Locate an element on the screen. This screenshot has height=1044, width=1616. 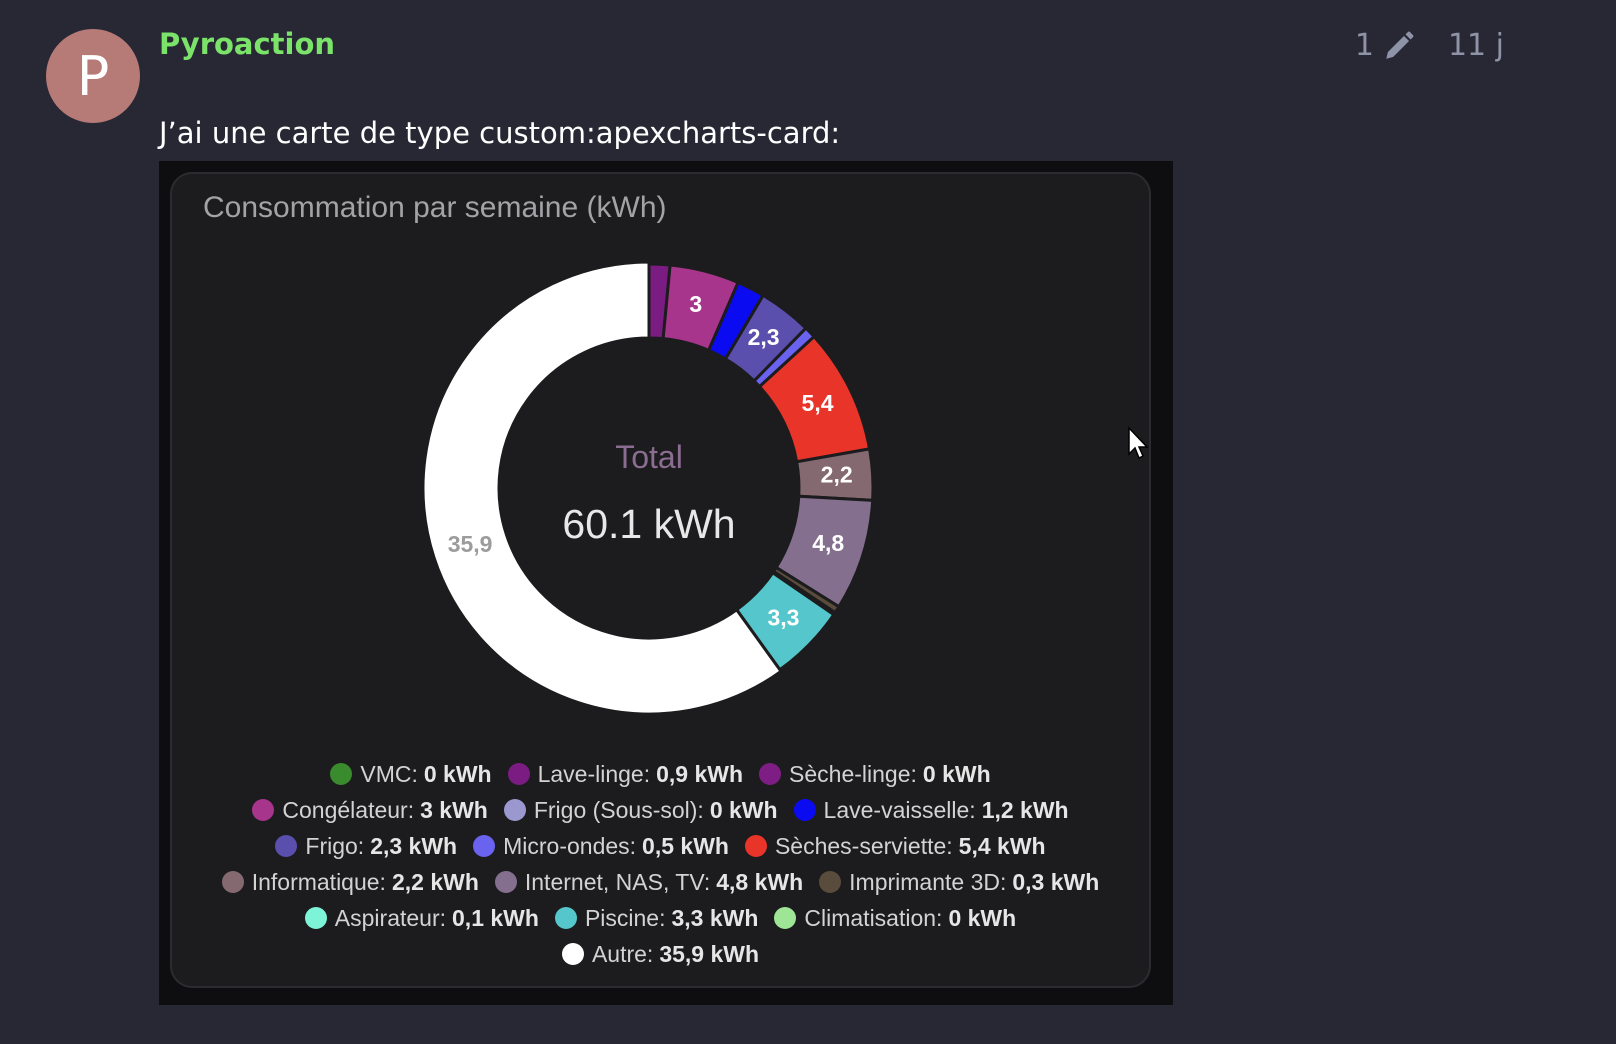
legend-item-imprimante-3d: Imprimante 3D: 0,3 kWh is located at coordinates (959, 882).